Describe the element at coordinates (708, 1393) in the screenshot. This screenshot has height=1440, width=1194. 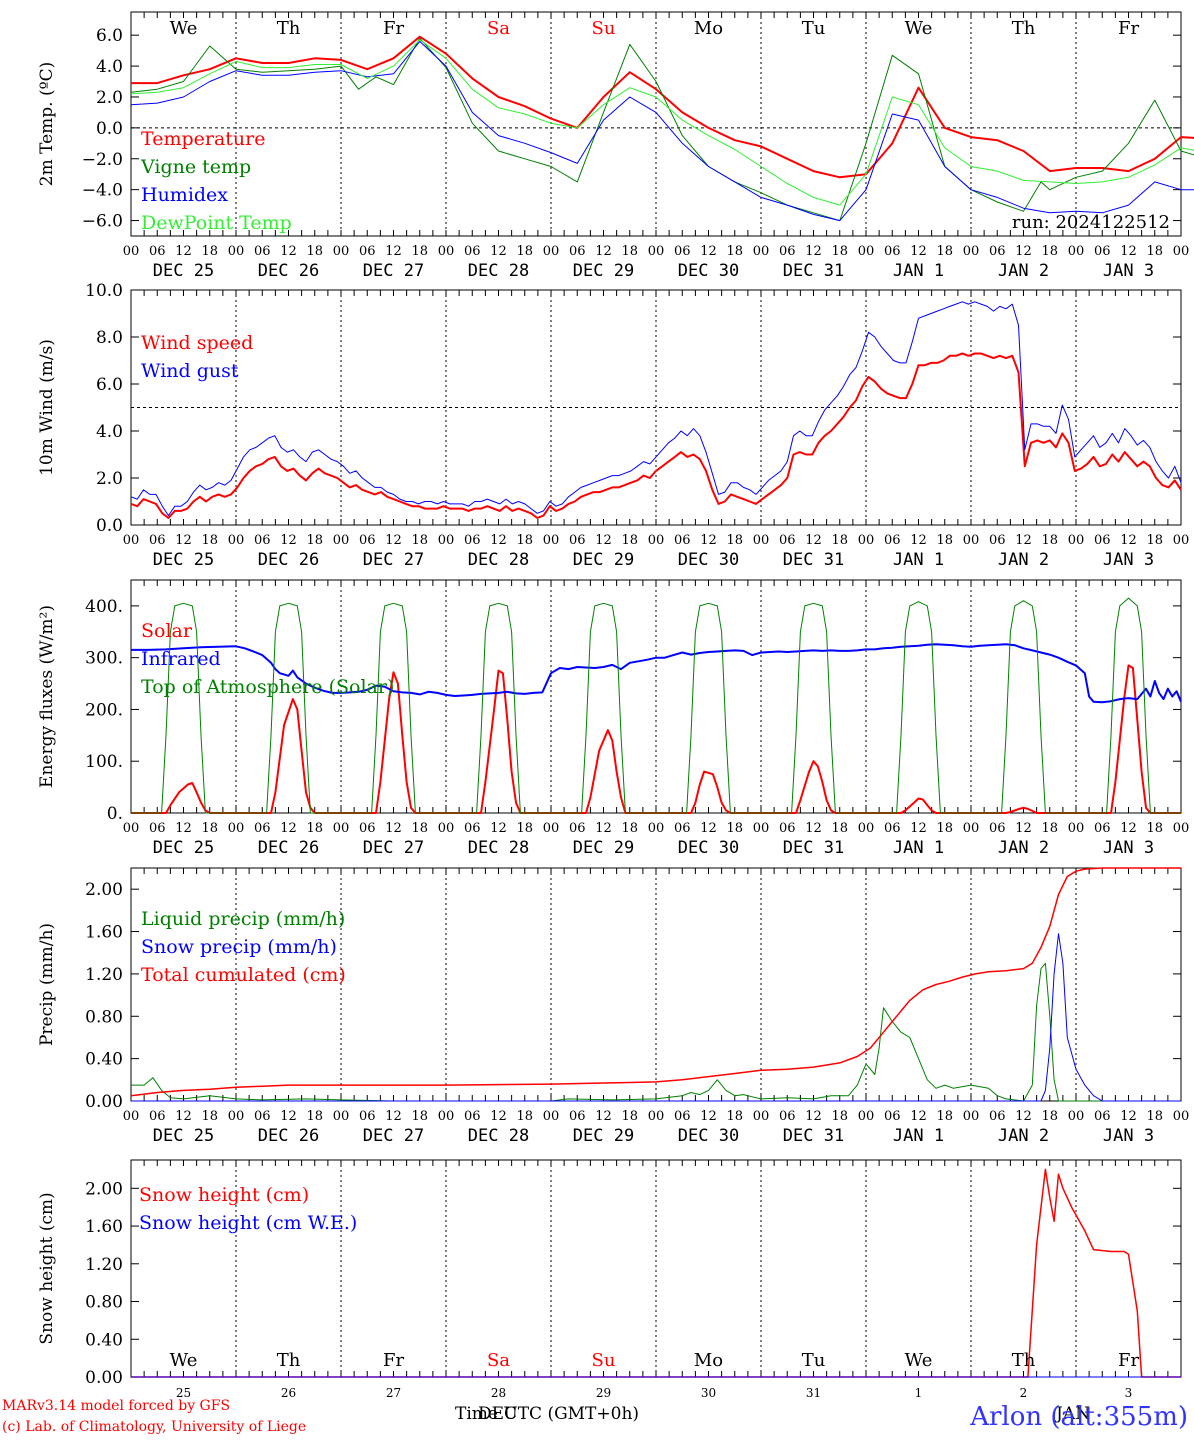
I see `day-number: 30` at that location.